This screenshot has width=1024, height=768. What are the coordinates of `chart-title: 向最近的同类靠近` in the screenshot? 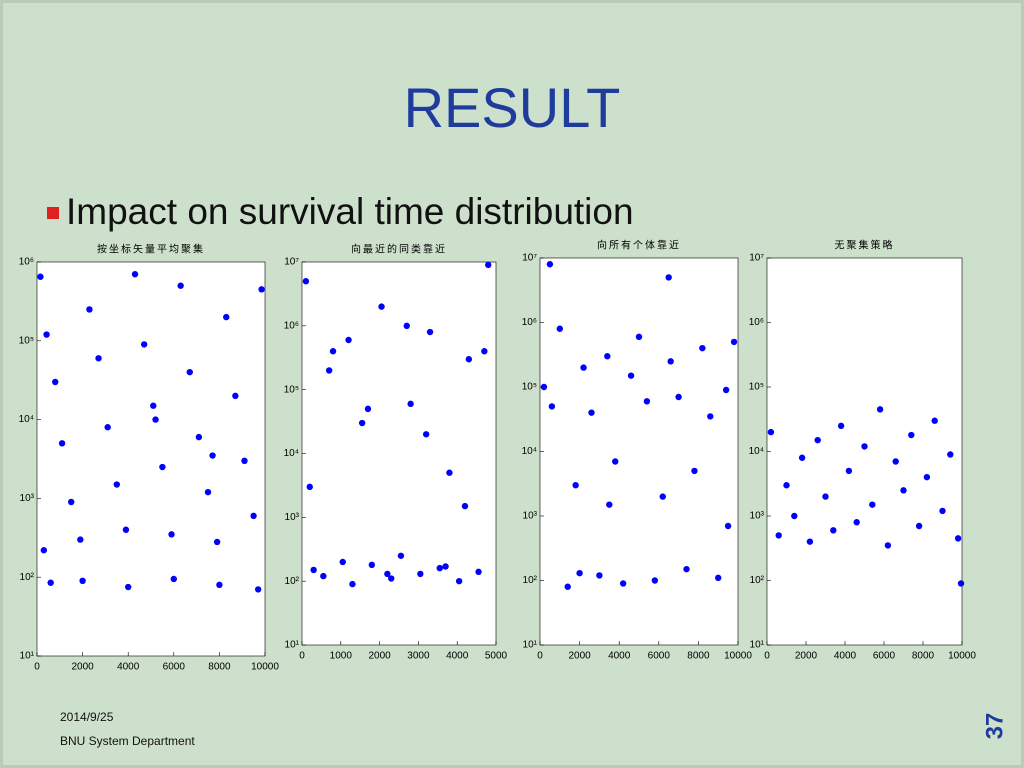 It's located at (399, 249).